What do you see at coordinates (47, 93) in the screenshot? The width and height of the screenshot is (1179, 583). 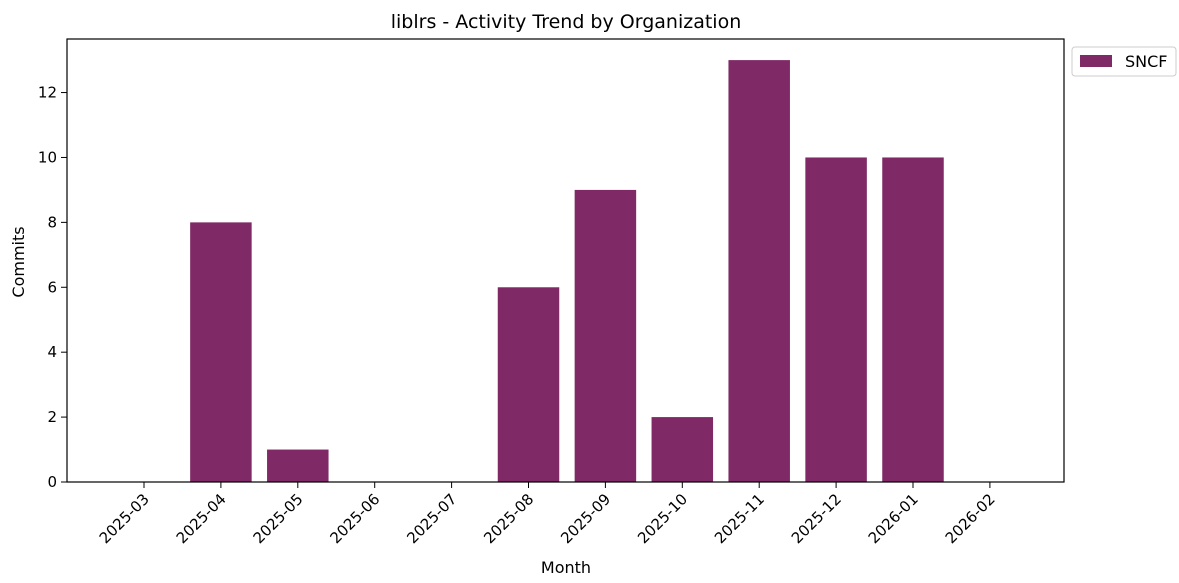 I see `y-tick-label-12: 12` at bounding box center [47, 93].